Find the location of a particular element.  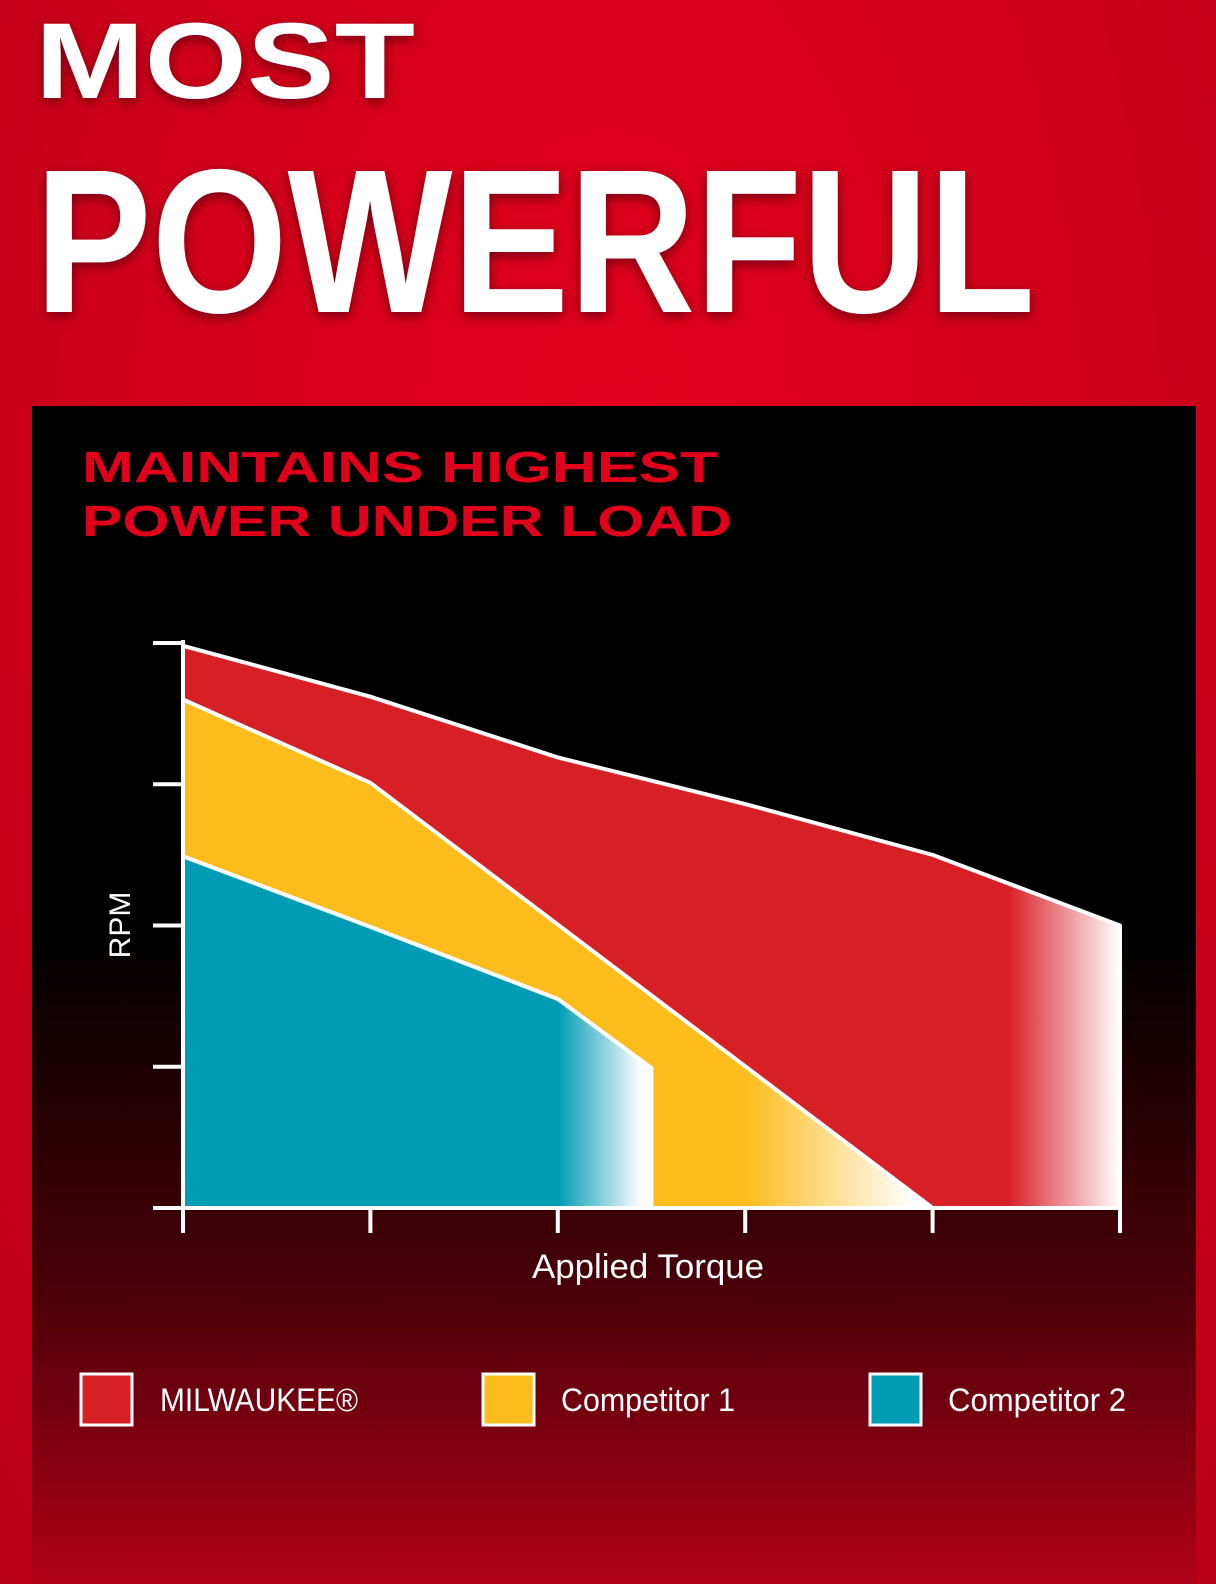

legend: MILWAUKEE® Competitor 1 Competitor 2 is located at coordinates (602, 1399).